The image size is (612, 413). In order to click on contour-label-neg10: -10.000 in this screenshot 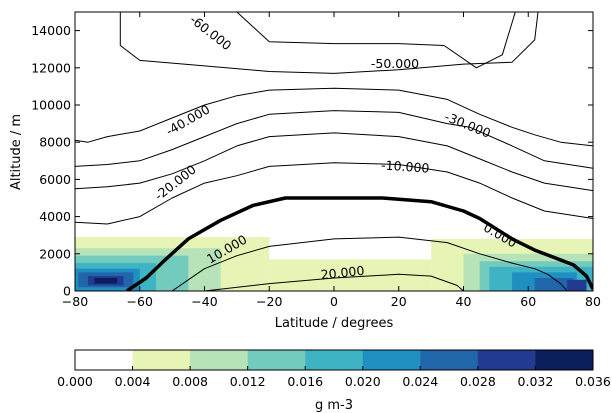, I will do `click(405, 166)`.